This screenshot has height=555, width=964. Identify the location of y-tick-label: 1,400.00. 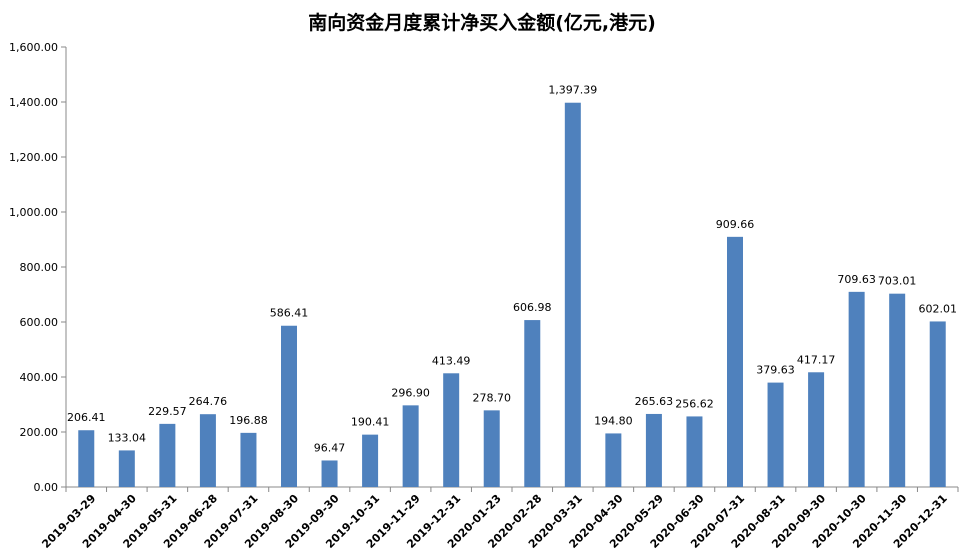
(33, 102).